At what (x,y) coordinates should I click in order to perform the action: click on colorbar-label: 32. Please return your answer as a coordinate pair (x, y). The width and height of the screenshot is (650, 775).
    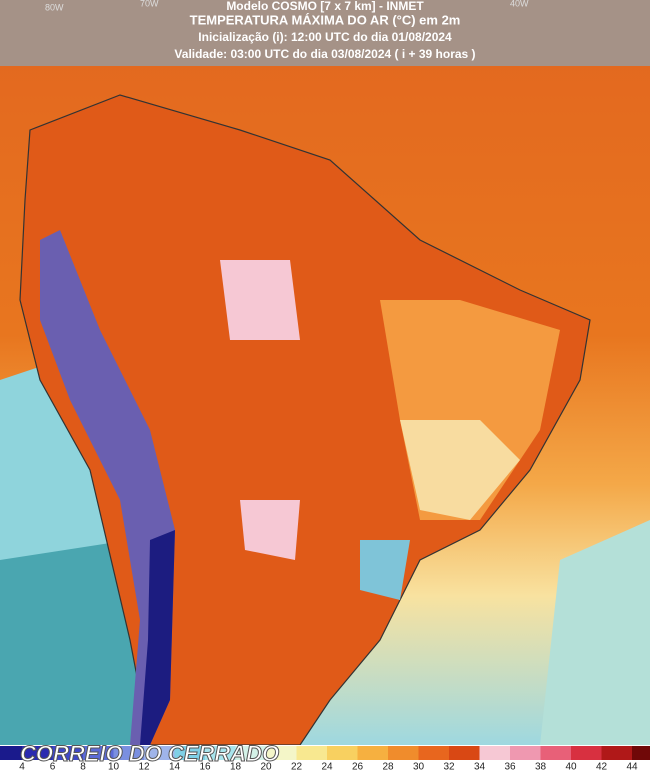
    Looking at the image, I should click on (449, 767).